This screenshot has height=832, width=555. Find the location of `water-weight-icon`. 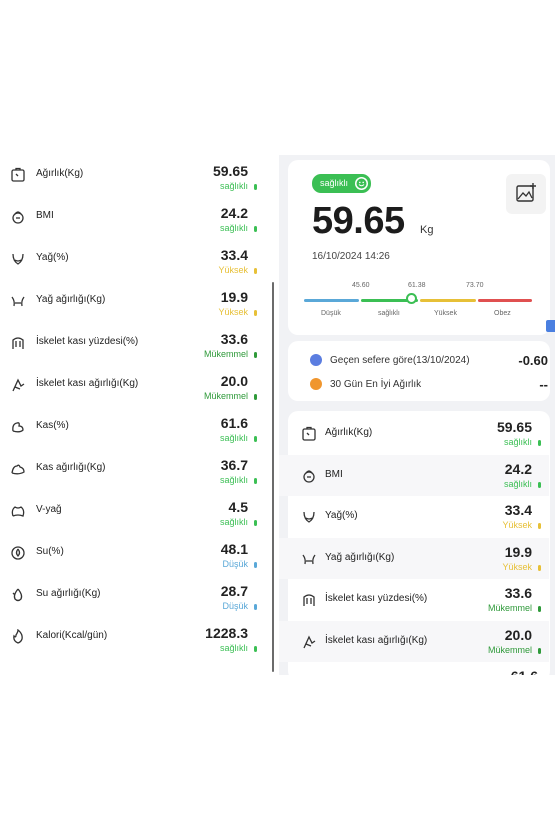

water-weight-icon is located at coordinates (18, 595).